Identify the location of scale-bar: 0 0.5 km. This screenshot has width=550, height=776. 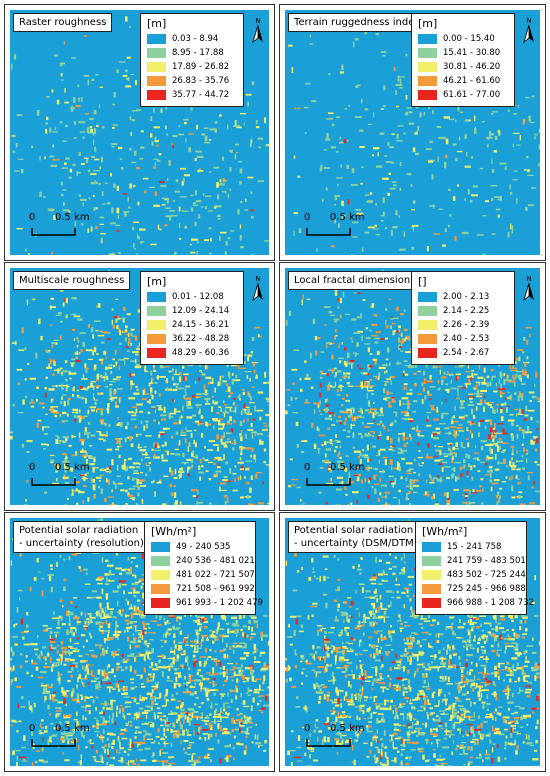
(64, 479).